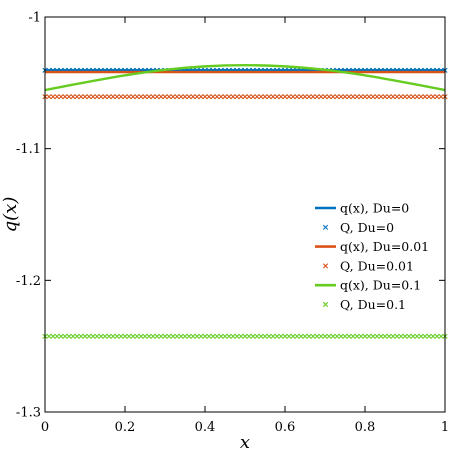 The image size is (458, 458). I want to click on y-tick-label: -1.2, so click(28, 281).